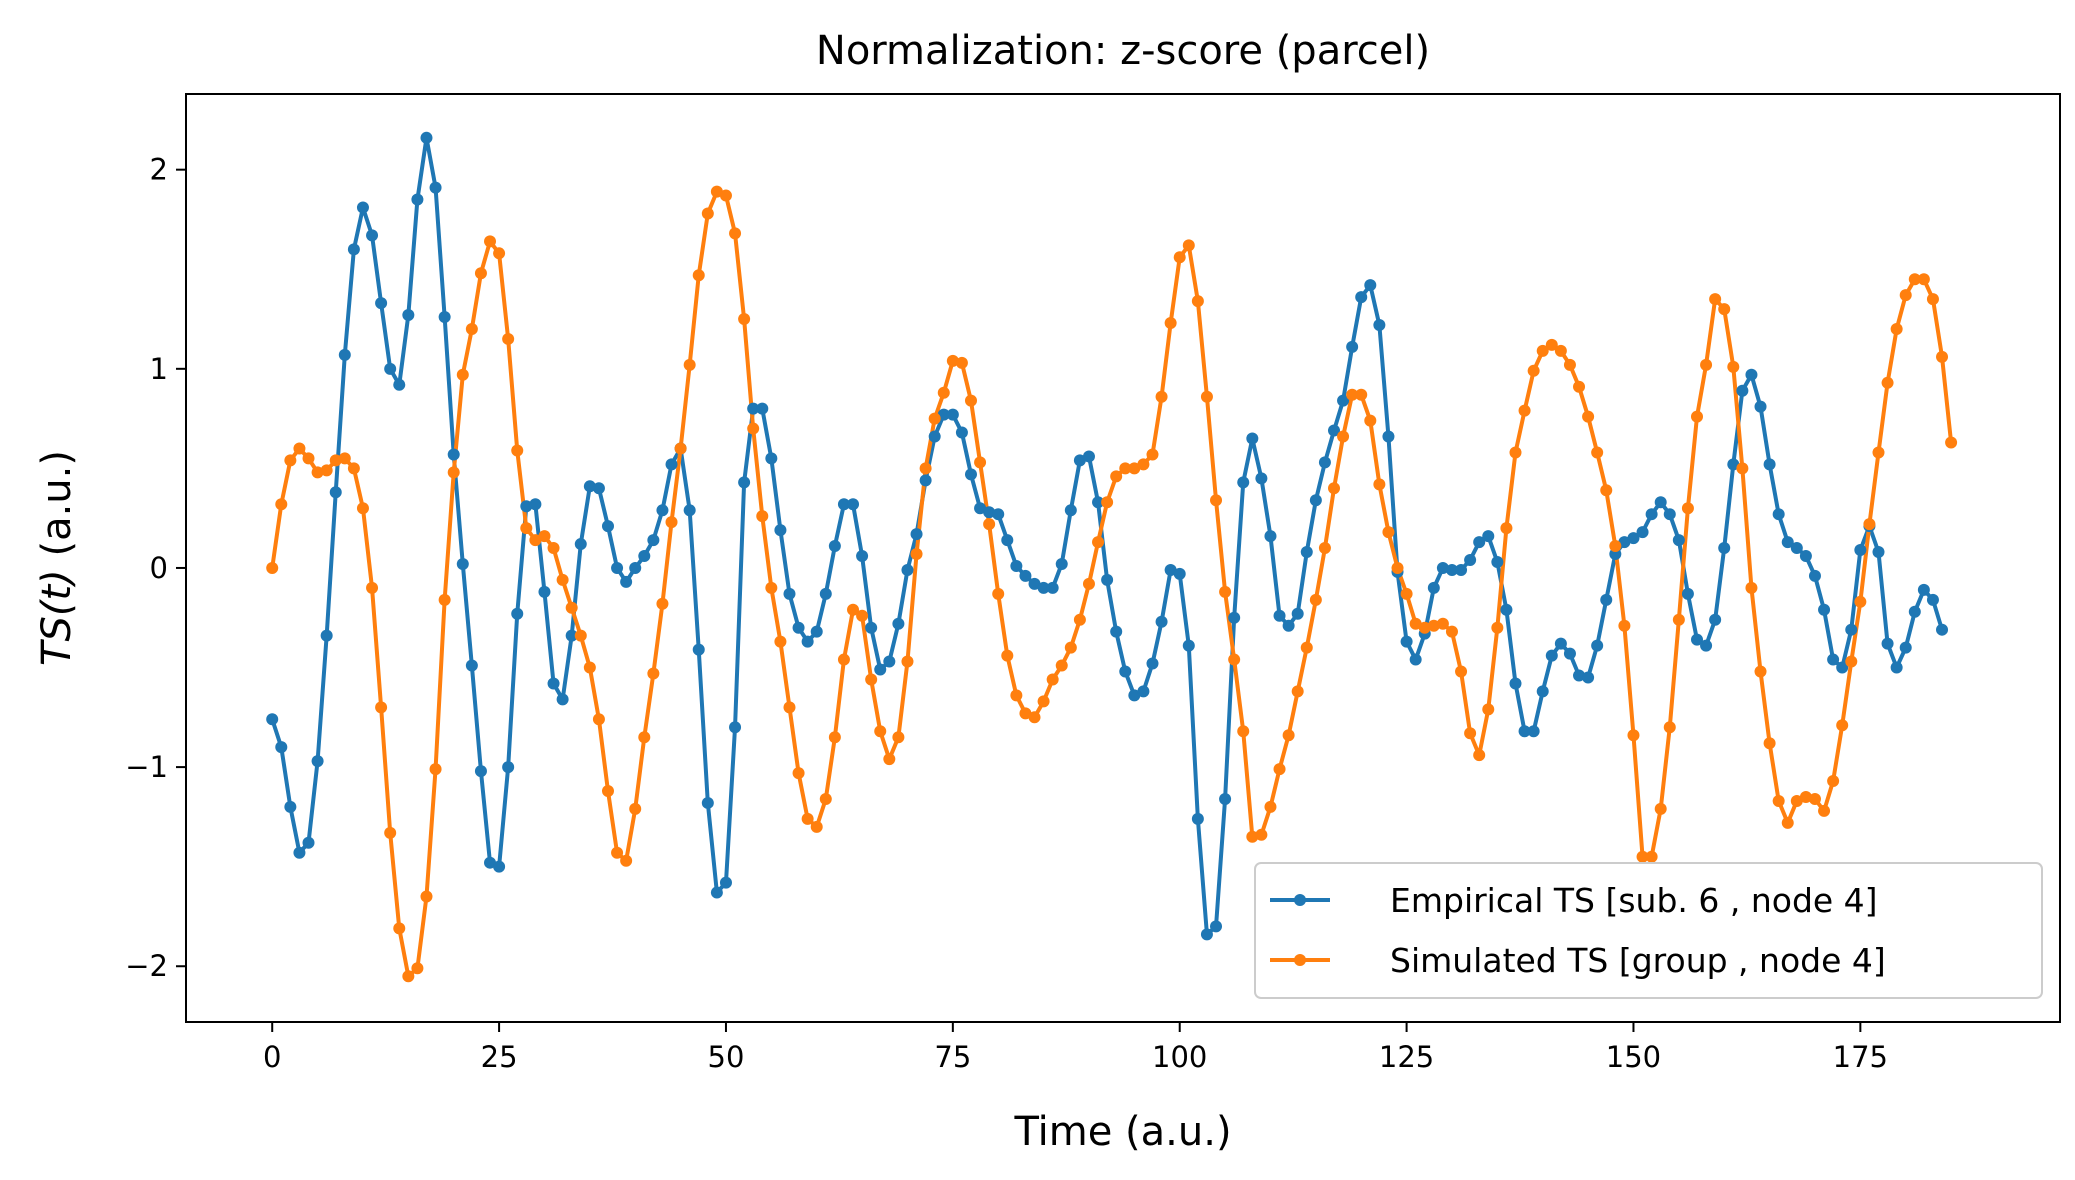 Image resolution: width=2075 pixels, height=1180 pixels. Describe the element at coordinates (155, 568) in the screenshot. I see `y-axis-ticks: −2 −1 0 1 2` at that location.